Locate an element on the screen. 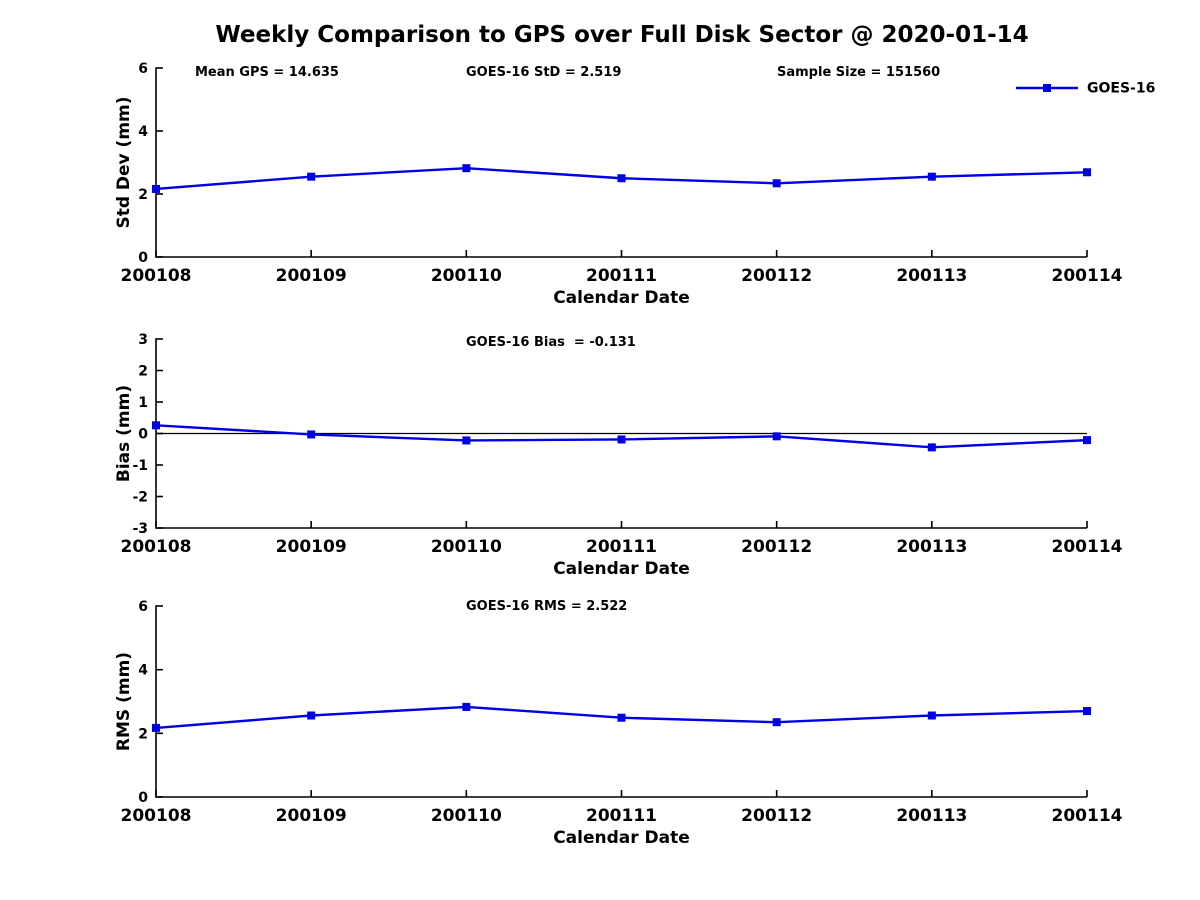 This screenshot has width=1200, height=900. y-tick-label: -3 is located at coordinates (140, 529).